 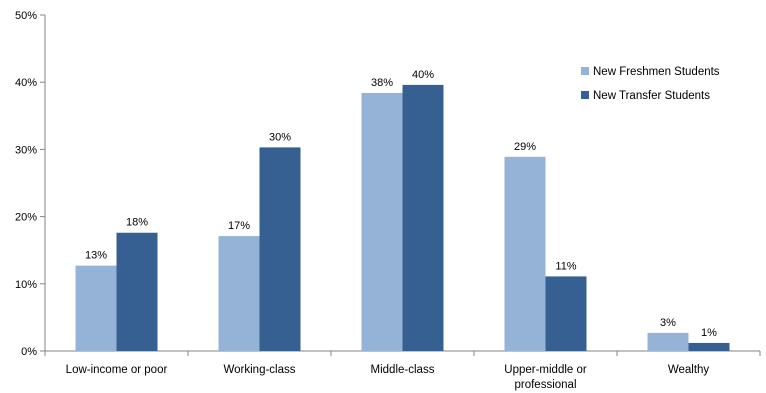 I want to click on y-tick-label: 0%, so click(x=29, y=352).